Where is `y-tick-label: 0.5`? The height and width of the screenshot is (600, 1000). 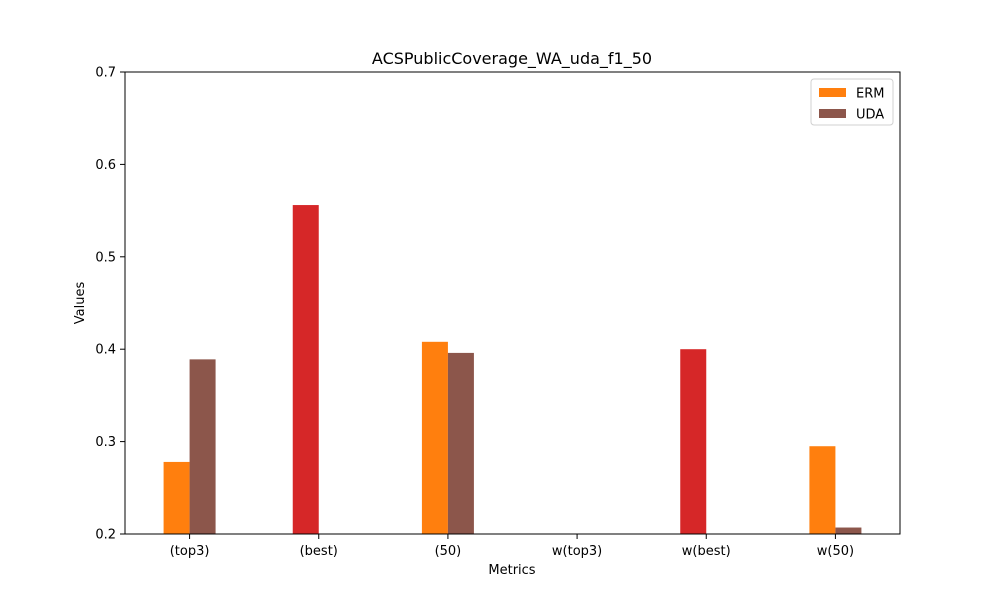 y-tick-label: 0.5 is located at coordinates (105, 257).